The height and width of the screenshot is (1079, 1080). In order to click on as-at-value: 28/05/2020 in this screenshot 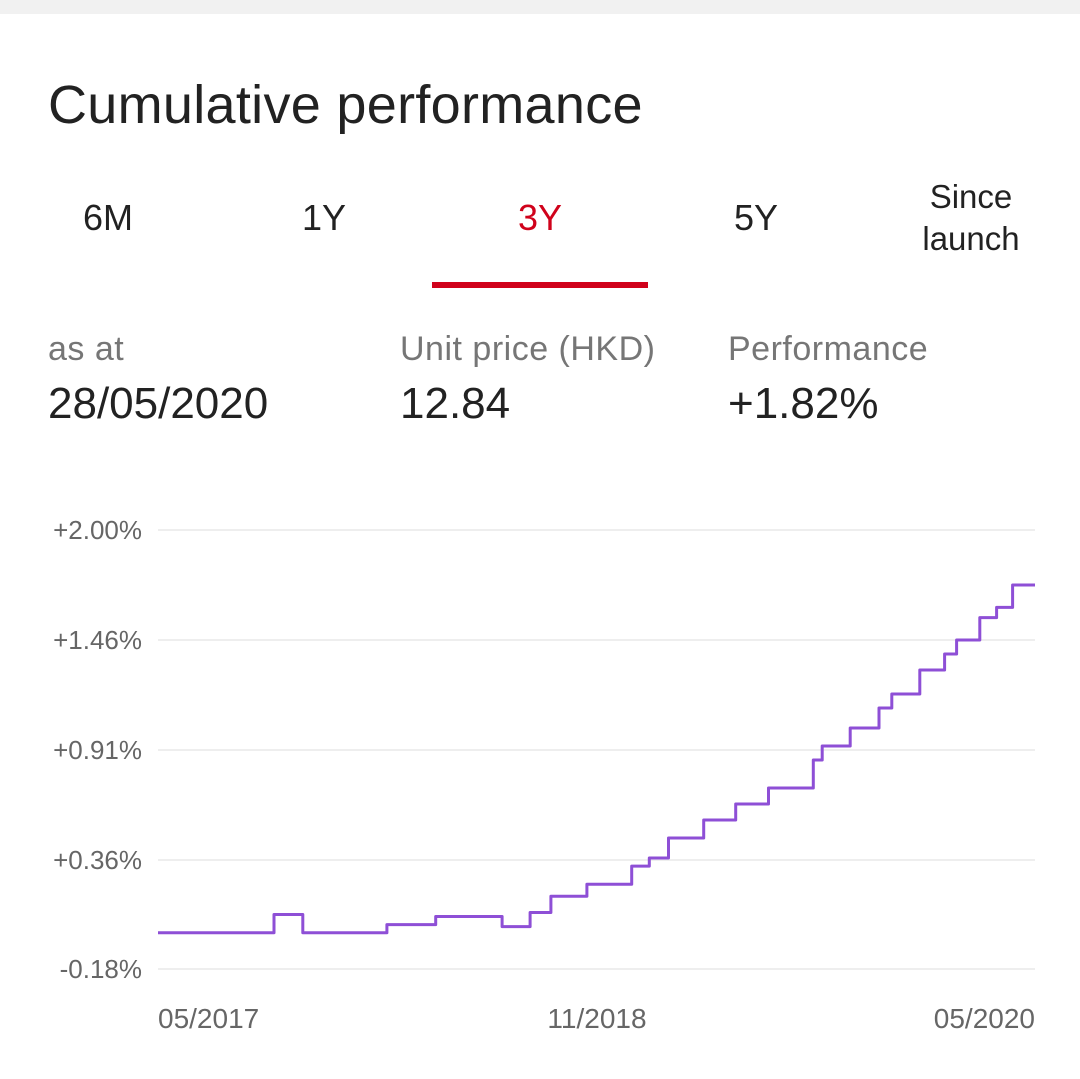, I will do `click(158, 403)`.